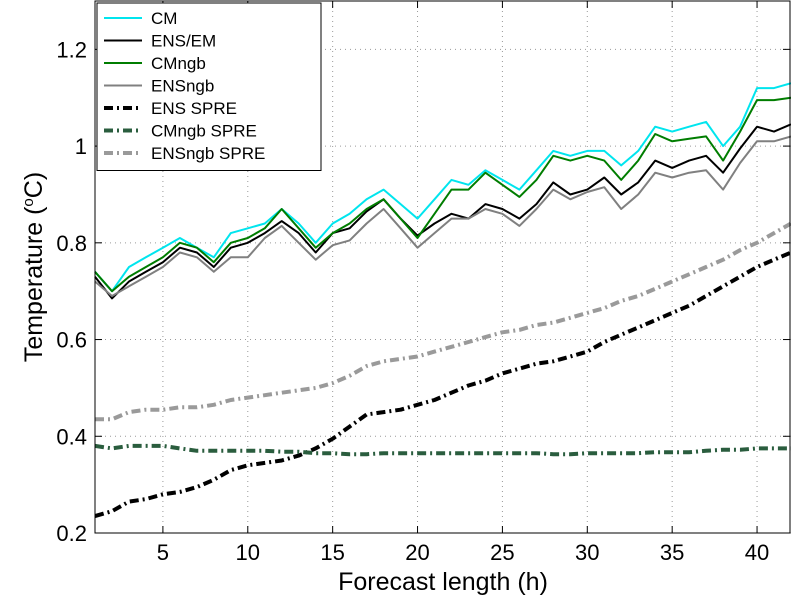 This screenshot has height=599, width=791. What do you see at coordinates (71, 340) in the screenshot?
I see `y-tick-label: 0.6` at bounding box center [71, 340].